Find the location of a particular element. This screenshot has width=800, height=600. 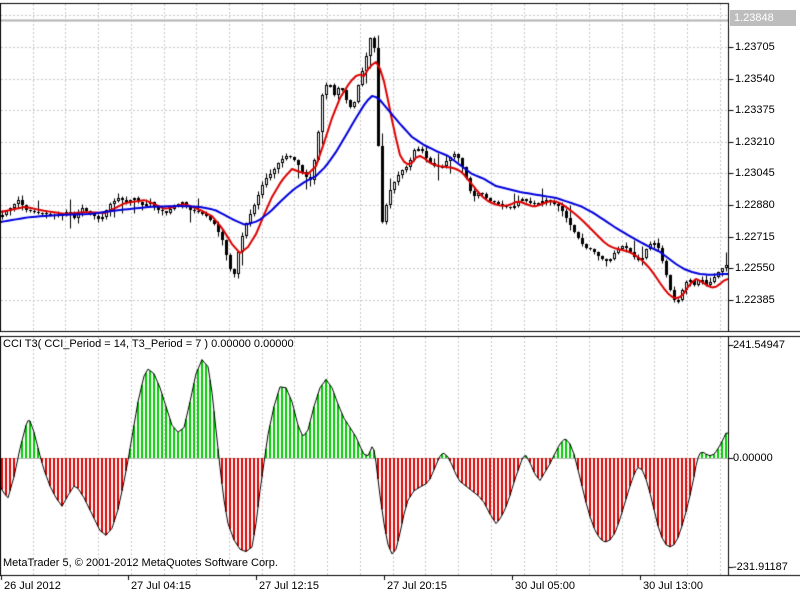

price-tick-label: 1.23540 is located at coordinates (755, 79).